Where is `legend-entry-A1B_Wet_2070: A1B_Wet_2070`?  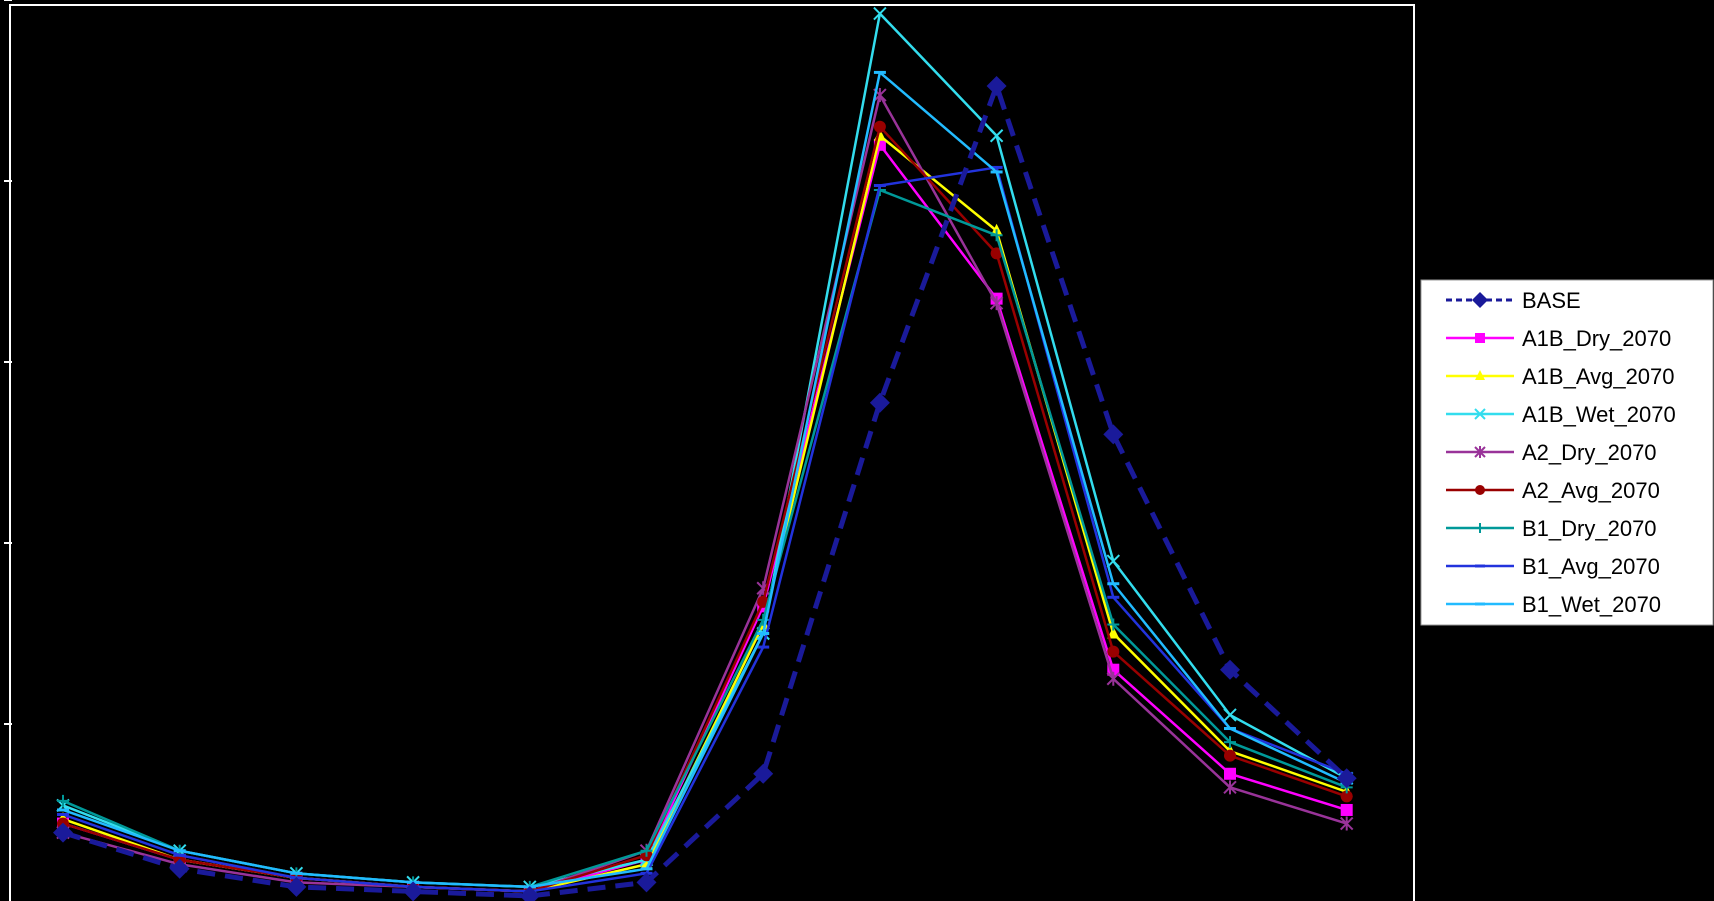 legend-entry-A1B_Wet_2070: A1B_Wet_2070 is located at coordinates (1561, 414).